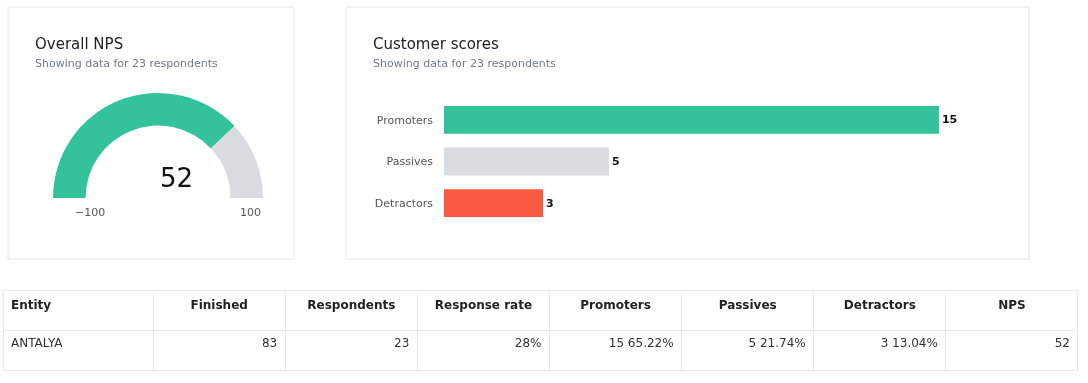  Describe the element at coordinates (250, 212) in the screenshot. I see `text: 100` at that location.